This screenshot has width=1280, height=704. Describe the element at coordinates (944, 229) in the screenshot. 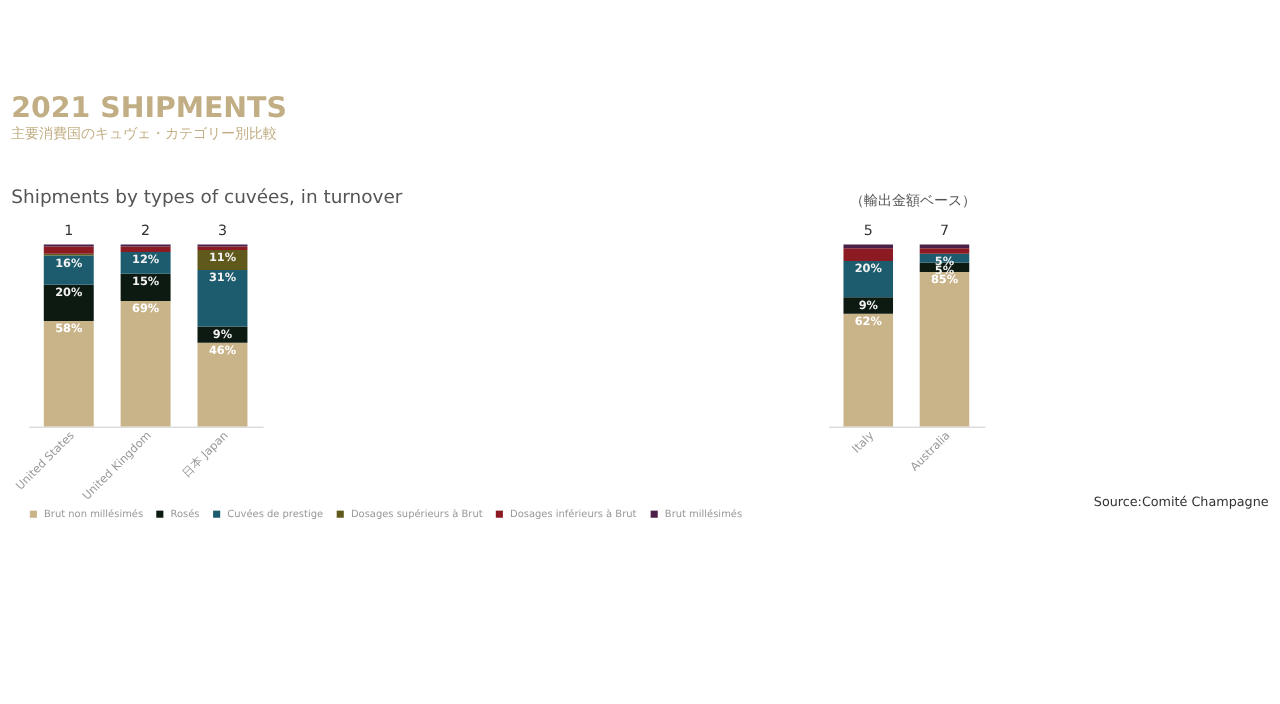

I see `annotation: 7` at that location.